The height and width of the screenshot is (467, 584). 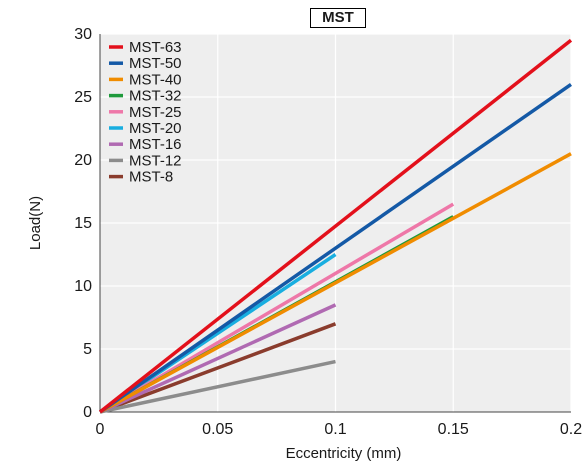 I want to click on chart-title: MST, so click(x=338, y=18).